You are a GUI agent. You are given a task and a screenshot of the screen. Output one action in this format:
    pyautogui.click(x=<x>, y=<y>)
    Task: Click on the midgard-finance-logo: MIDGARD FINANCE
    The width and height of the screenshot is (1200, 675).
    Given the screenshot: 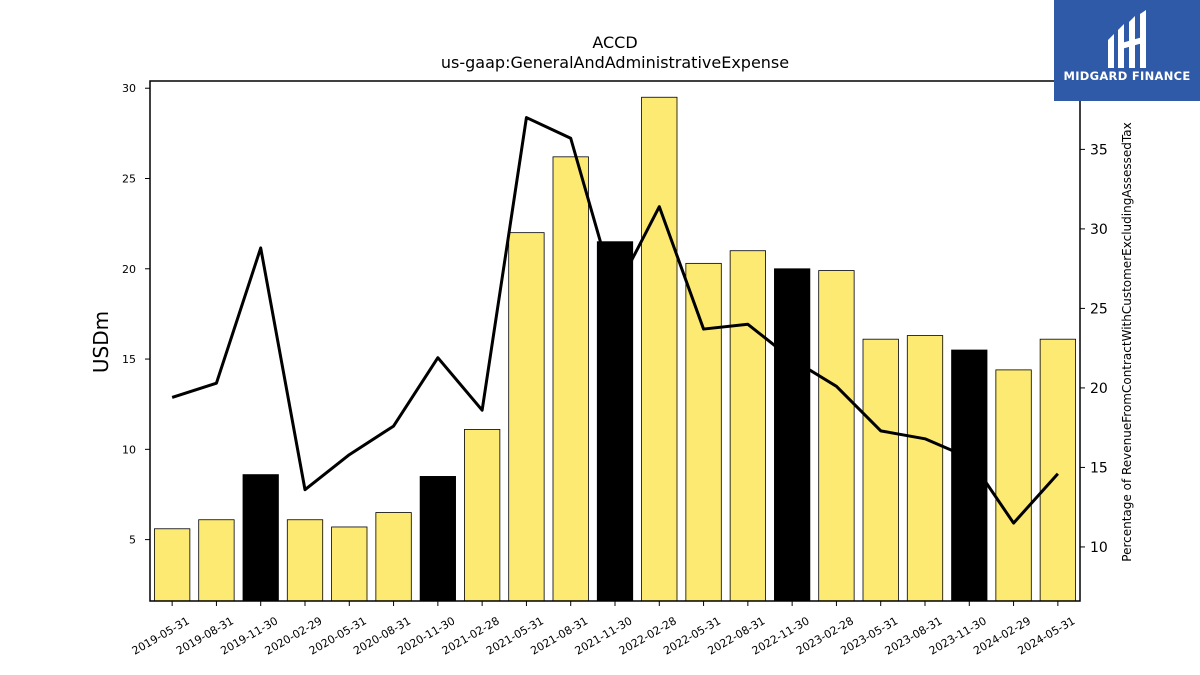 What is the action you would take?
    pyautogui.click(x=1127, y=50)
    